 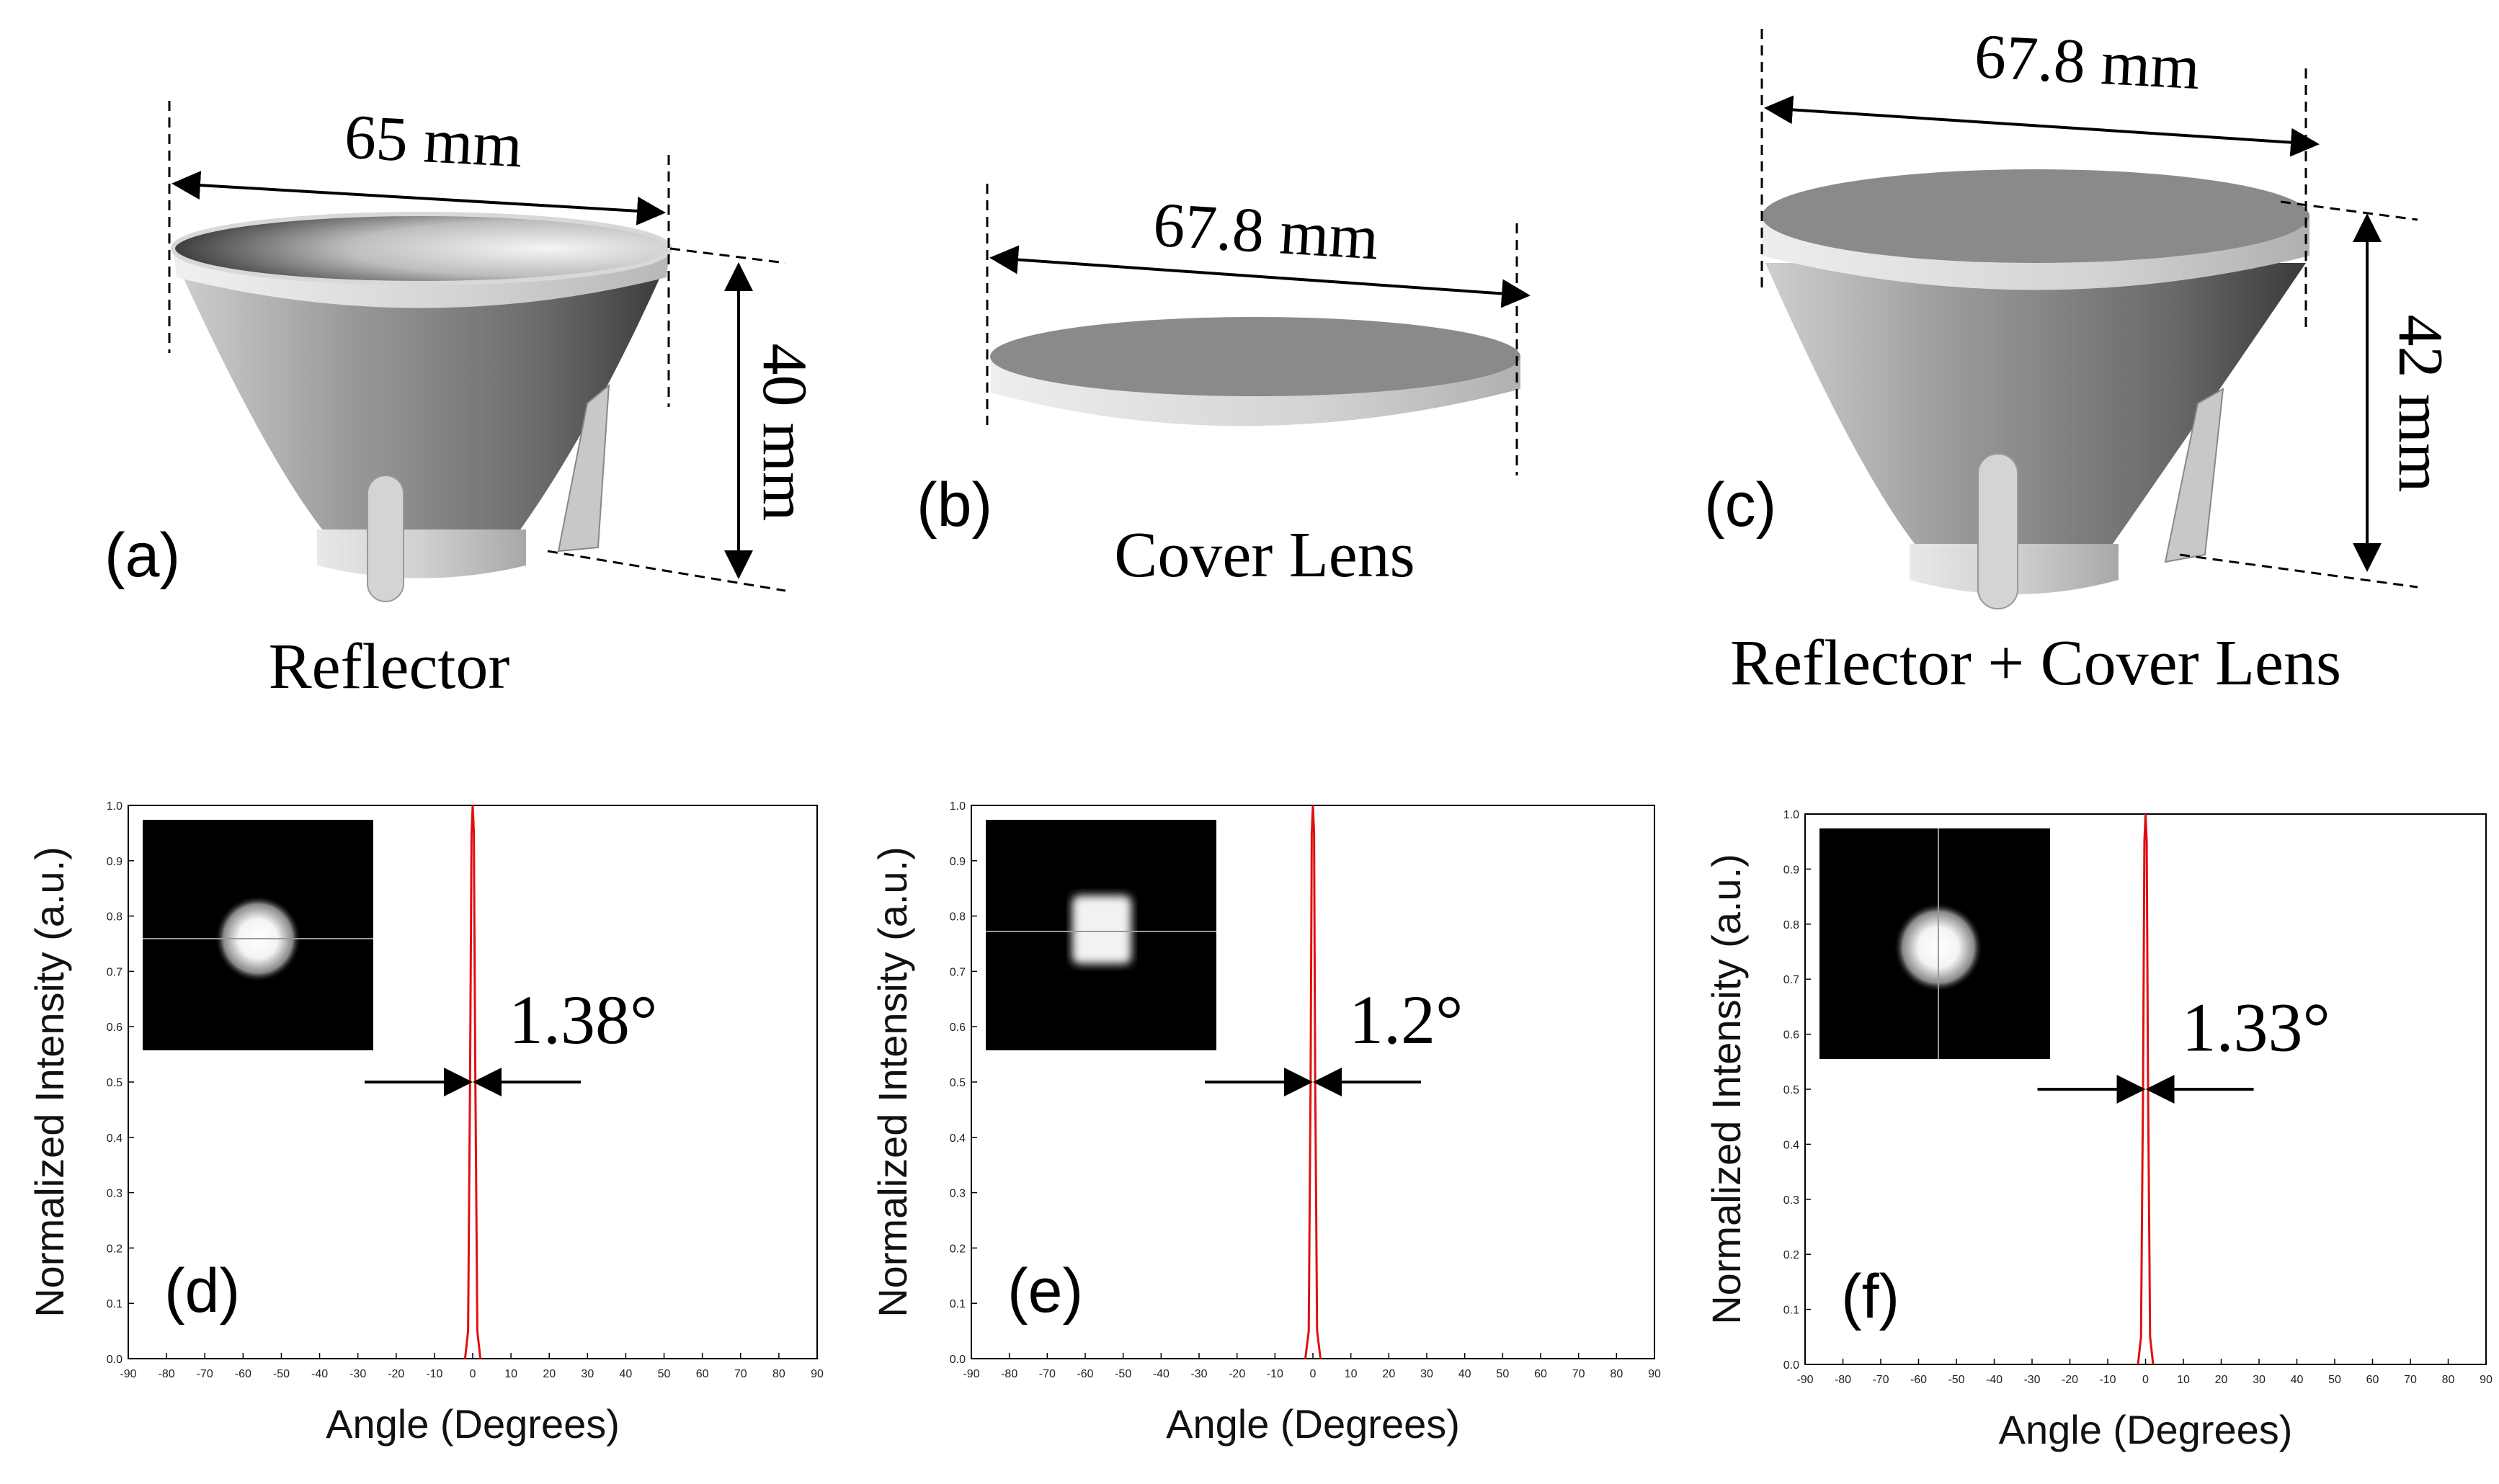 I want to click on intensity-curve, so click(x=1313, y=1082).